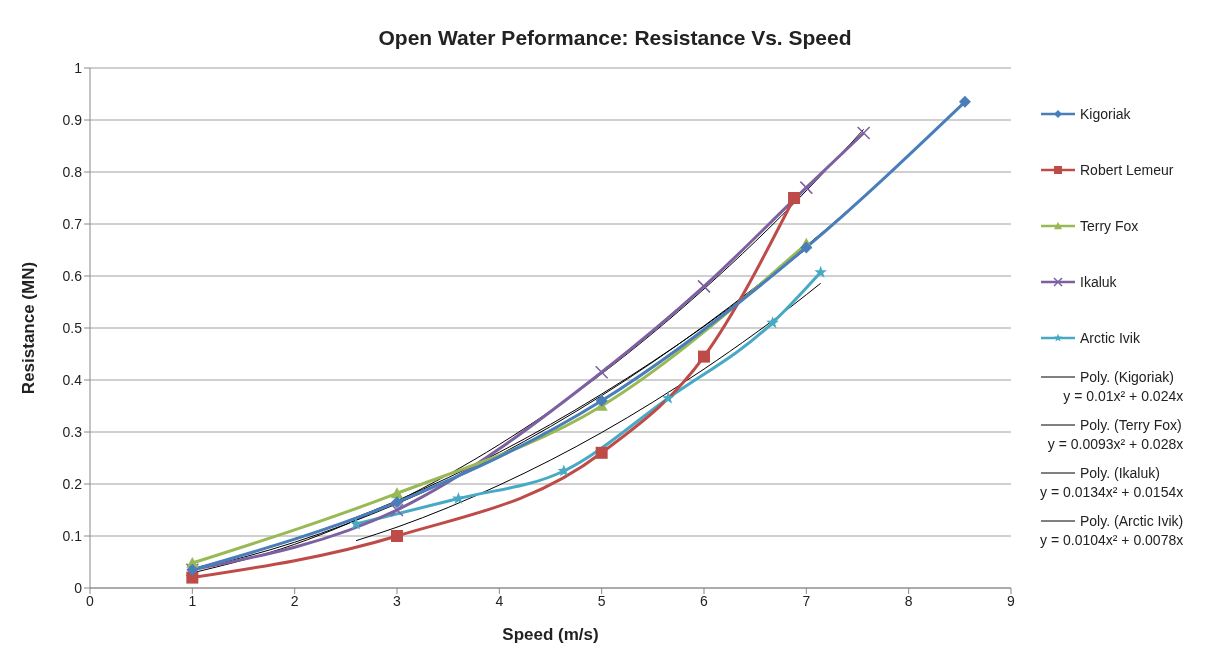 This screenshot has height=669, width=1205. What do you see at coordinates (72, 535) in the screenshot?
I see `y-tick-label: 0.1` at bounding box center [72, 535].